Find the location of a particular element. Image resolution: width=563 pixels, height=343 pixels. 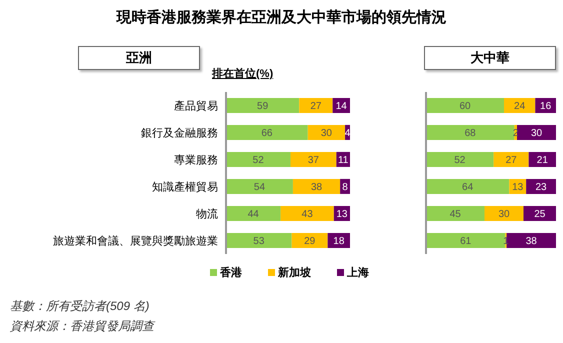

data-label: 54 is located at coordinates (260, 187).